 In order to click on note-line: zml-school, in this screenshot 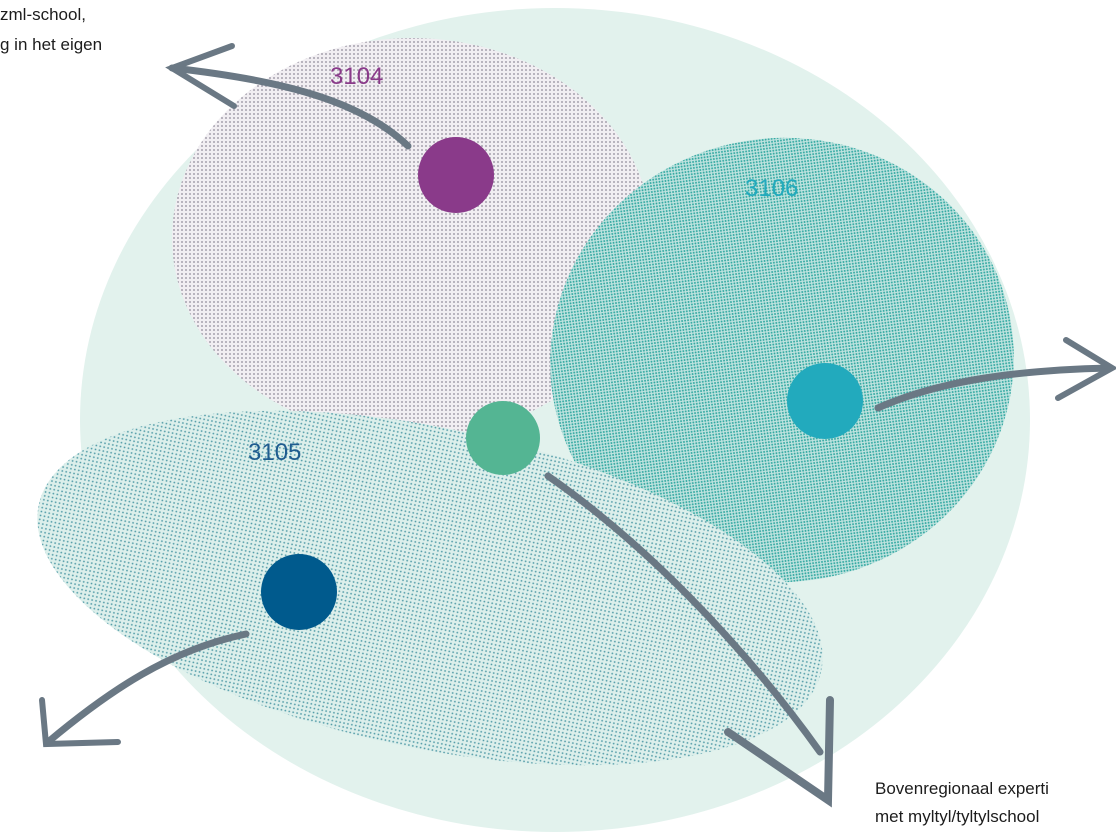, I will do `click(43, 14)`.